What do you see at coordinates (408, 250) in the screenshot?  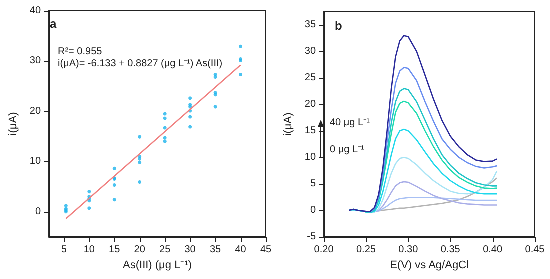 I see `x-tick-label: 0.30` at bounding box center [408, 250].